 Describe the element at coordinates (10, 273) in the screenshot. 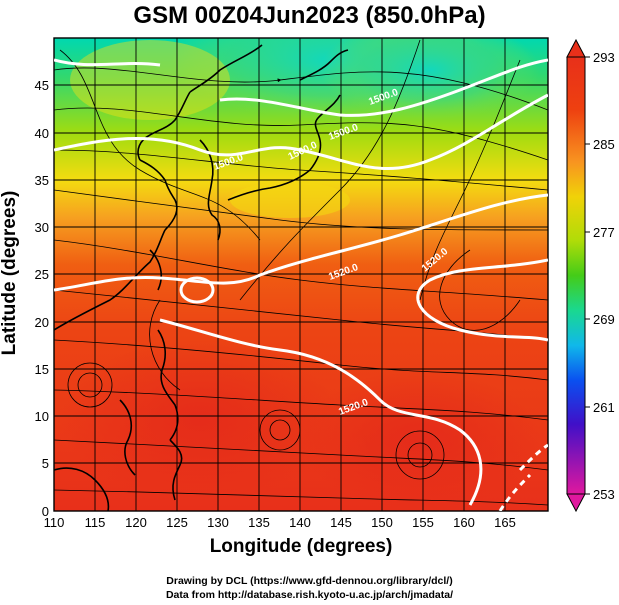

I see `y-axis-label: Latitude (degrees)` at that location.